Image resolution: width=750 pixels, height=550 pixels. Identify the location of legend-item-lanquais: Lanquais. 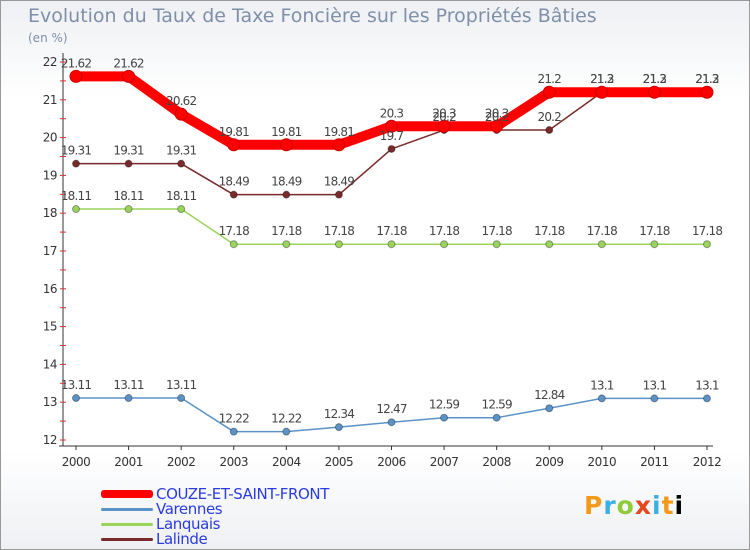
(261, 524).